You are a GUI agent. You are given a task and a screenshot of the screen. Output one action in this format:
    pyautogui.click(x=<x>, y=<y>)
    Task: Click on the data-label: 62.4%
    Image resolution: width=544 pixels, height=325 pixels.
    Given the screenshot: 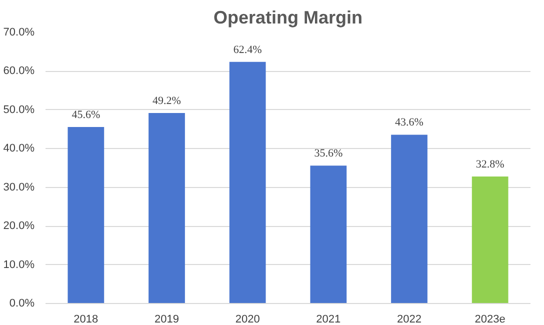 What is the action you would take?
    pyautogui.click(x=247, y=50)
    